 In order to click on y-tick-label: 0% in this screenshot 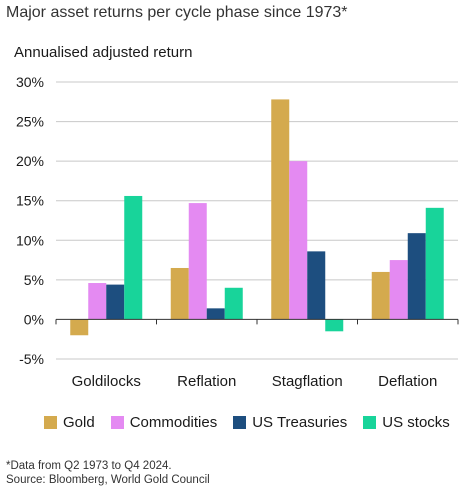, I will do `click(34, 319)`.